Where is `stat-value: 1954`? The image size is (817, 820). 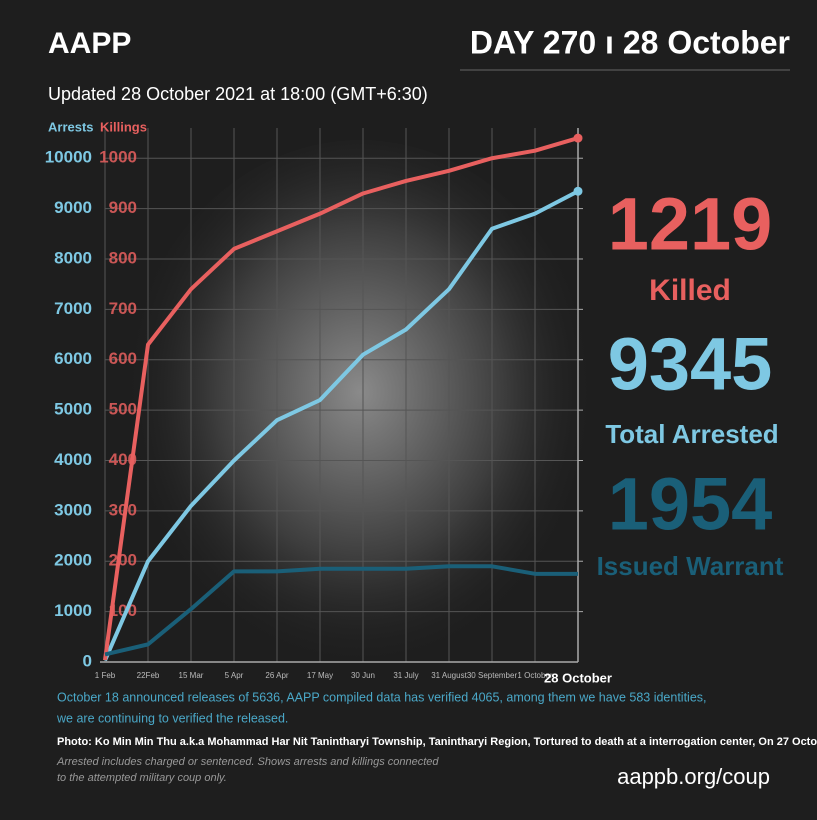 stat-value: 1954 is located at coordinates (690, 504).